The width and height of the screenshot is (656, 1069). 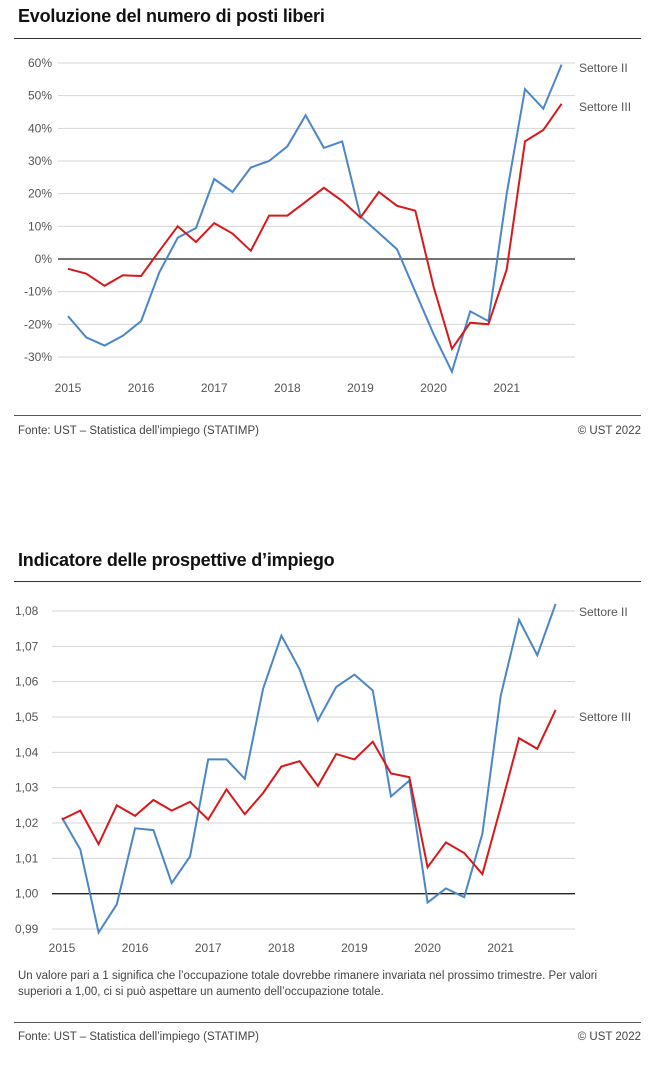 I want to click on chart1-copyright: © UST 2022, so click(x=609, y=431).